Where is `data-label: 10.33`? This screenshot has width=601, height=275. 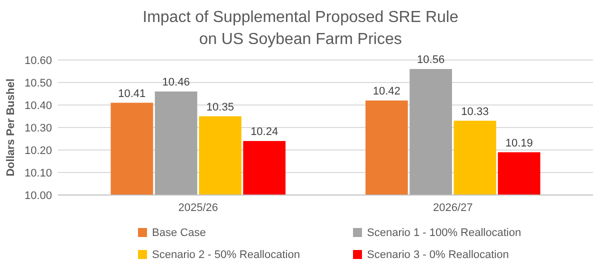 data-label: 10.33 is located at coordinates (475, 112).